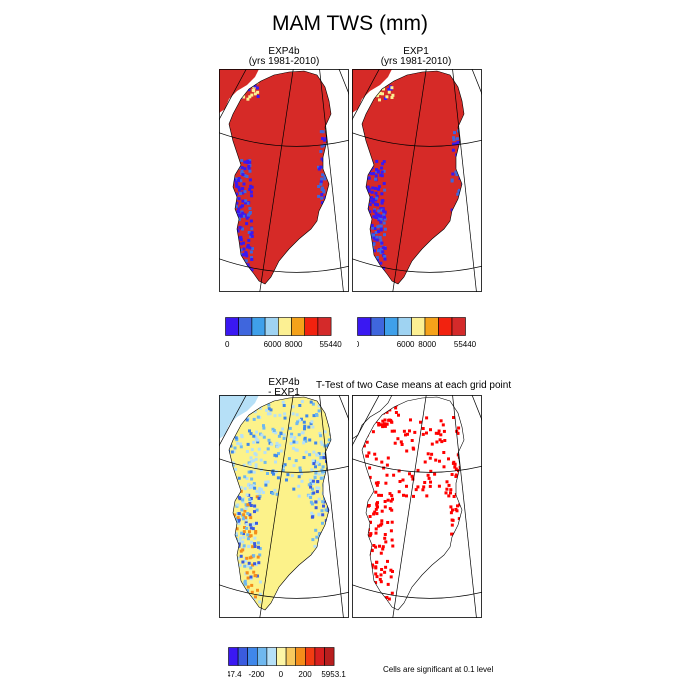  What do you see at coordinates (305, 674) in the screenshot?
I see `colorbar-label: 200` at bounding box center [305, 674].